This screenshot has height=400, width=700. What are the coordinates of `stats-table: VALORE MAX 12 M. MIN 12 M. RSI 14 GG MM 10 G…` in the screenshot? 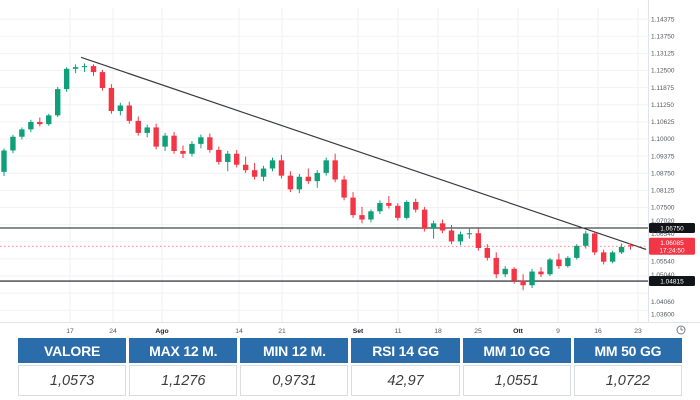 It's located at (350, 367).